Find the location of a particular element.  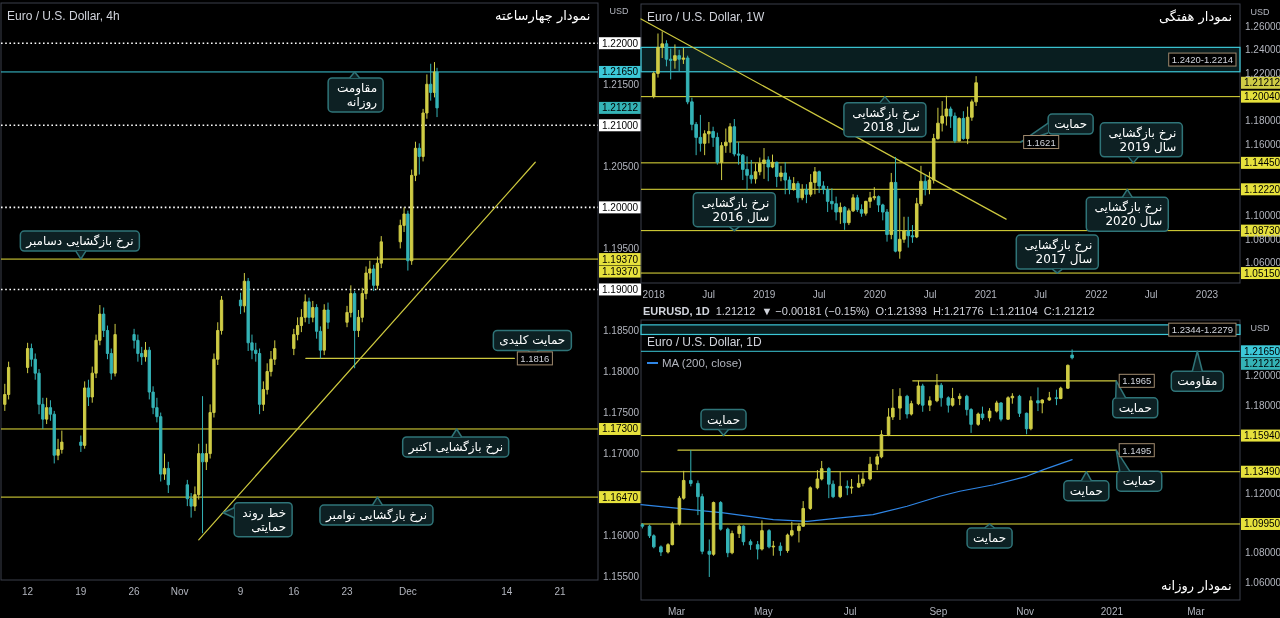

ref-line-label: 1.21650 is located at coordinates (1262, 351).